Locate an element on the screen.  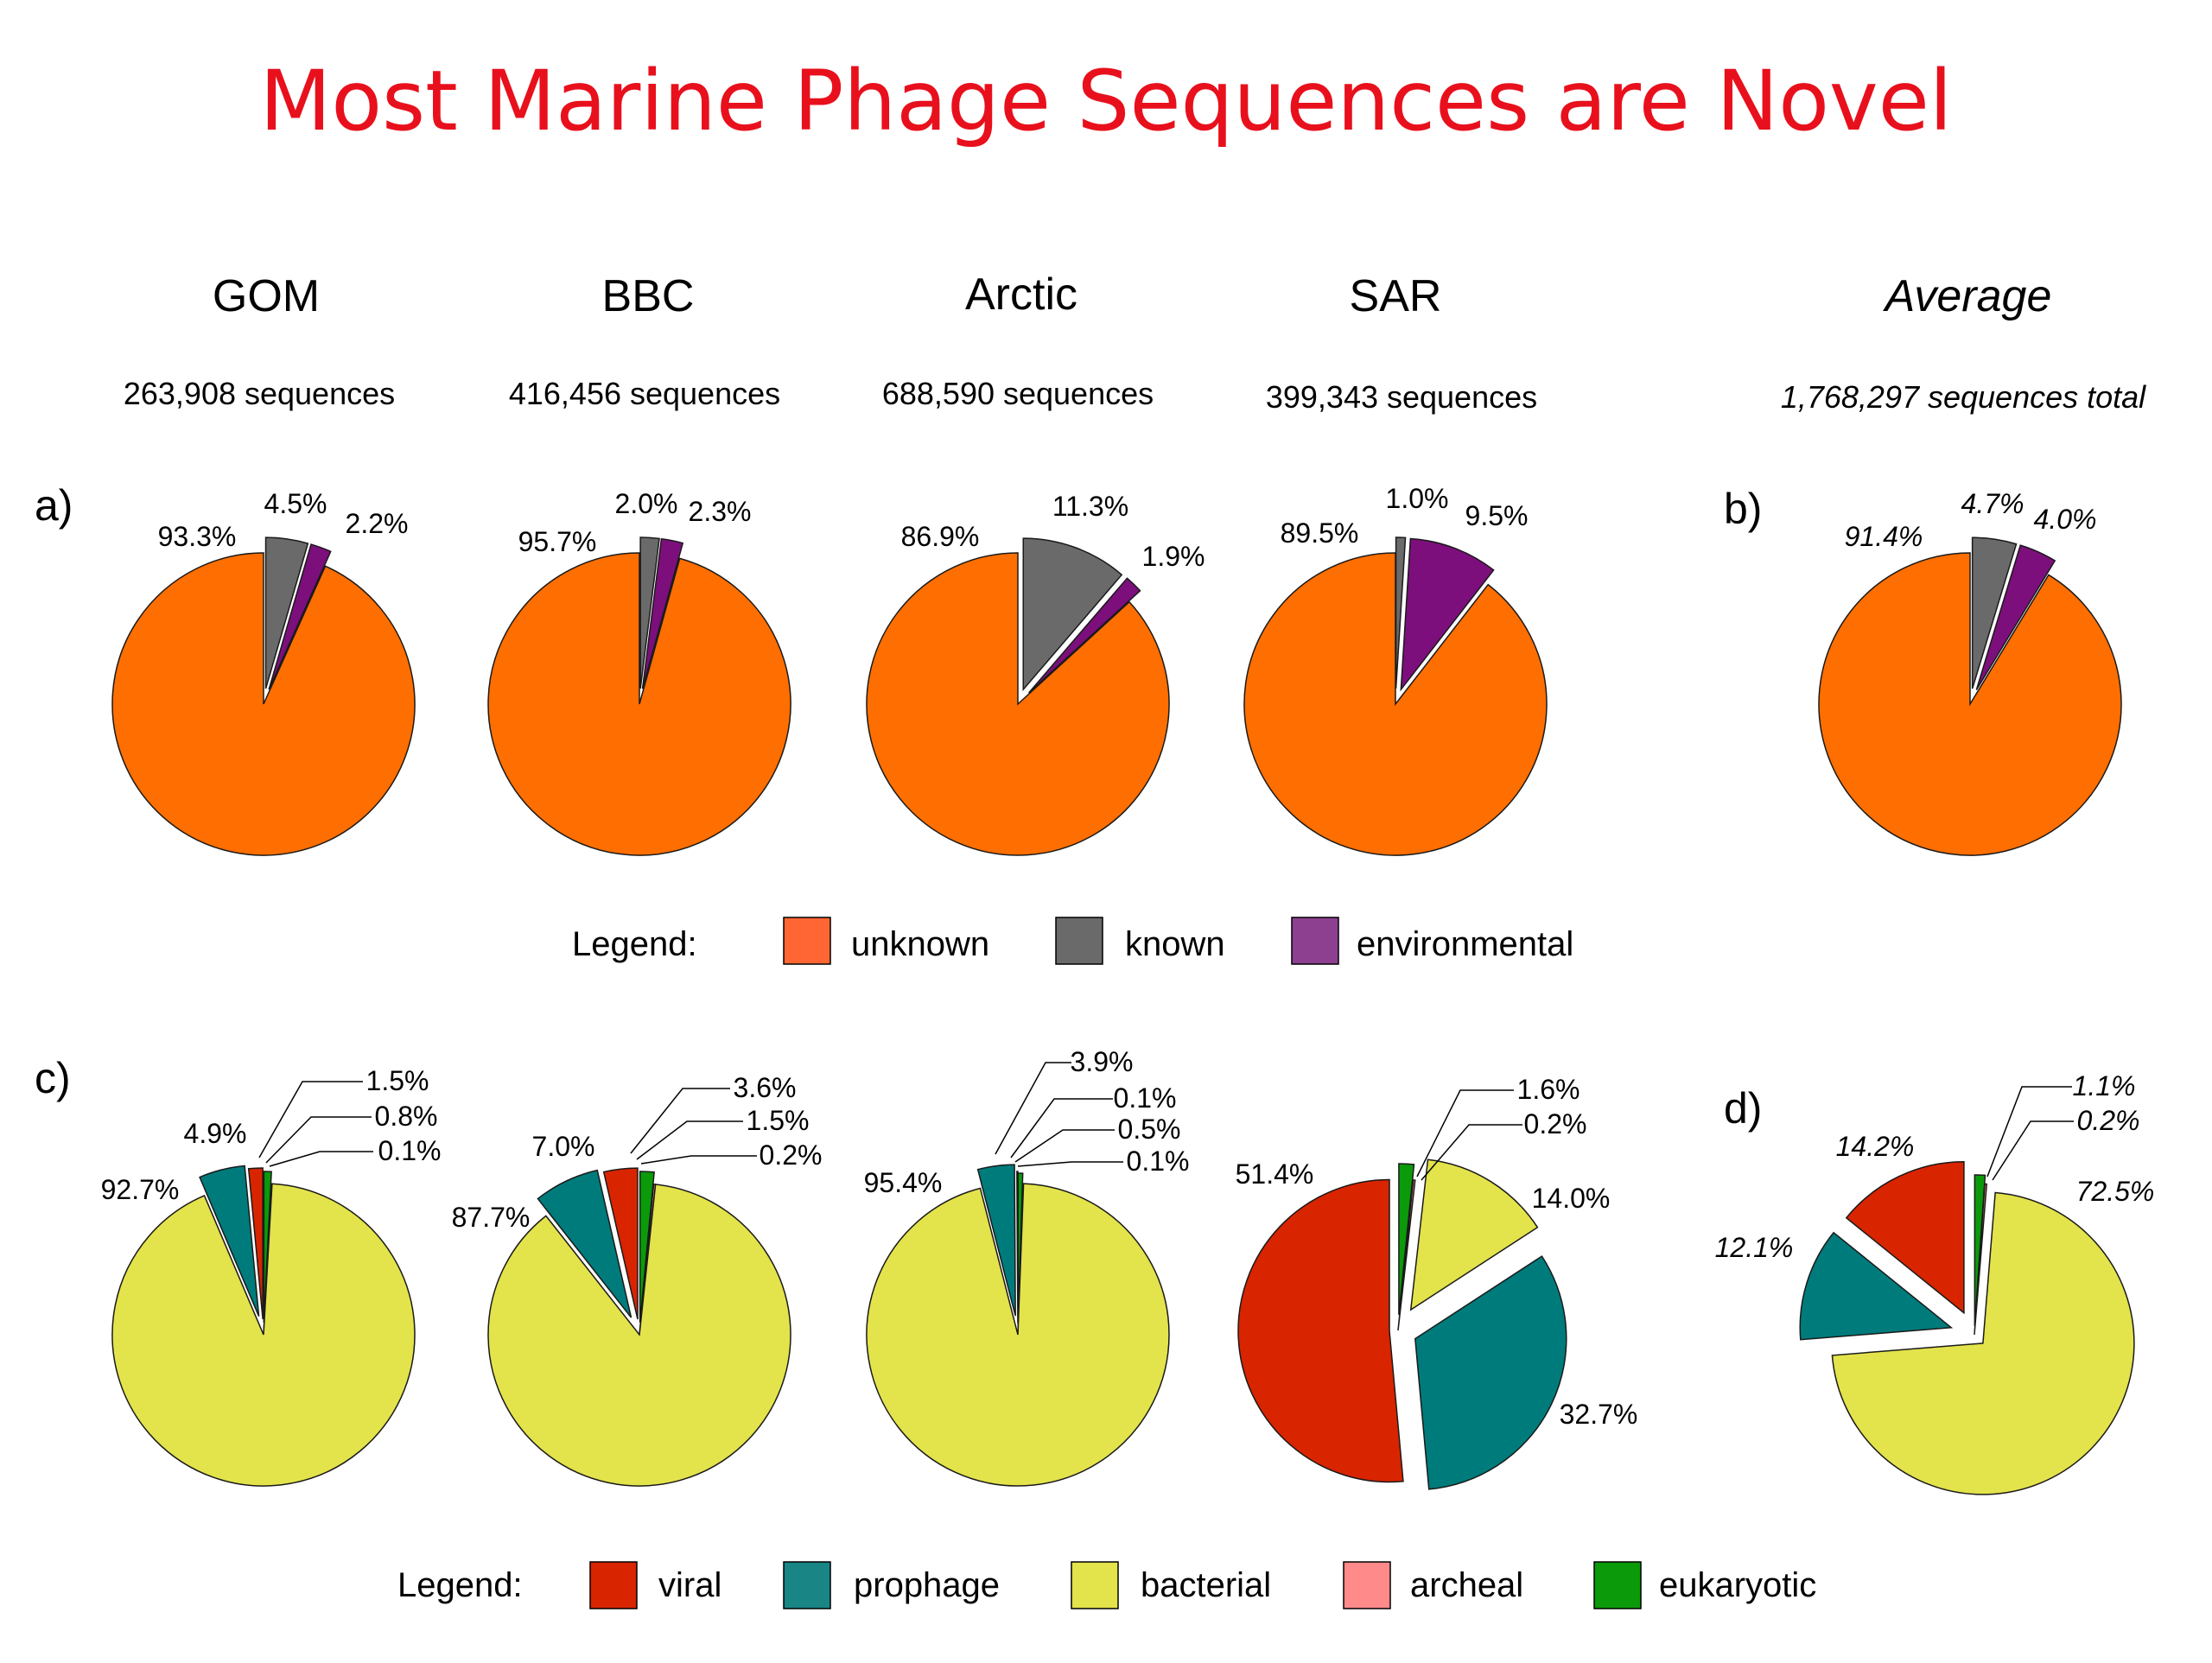
legend-swatch-unknown is located at coordinates (807, 941).